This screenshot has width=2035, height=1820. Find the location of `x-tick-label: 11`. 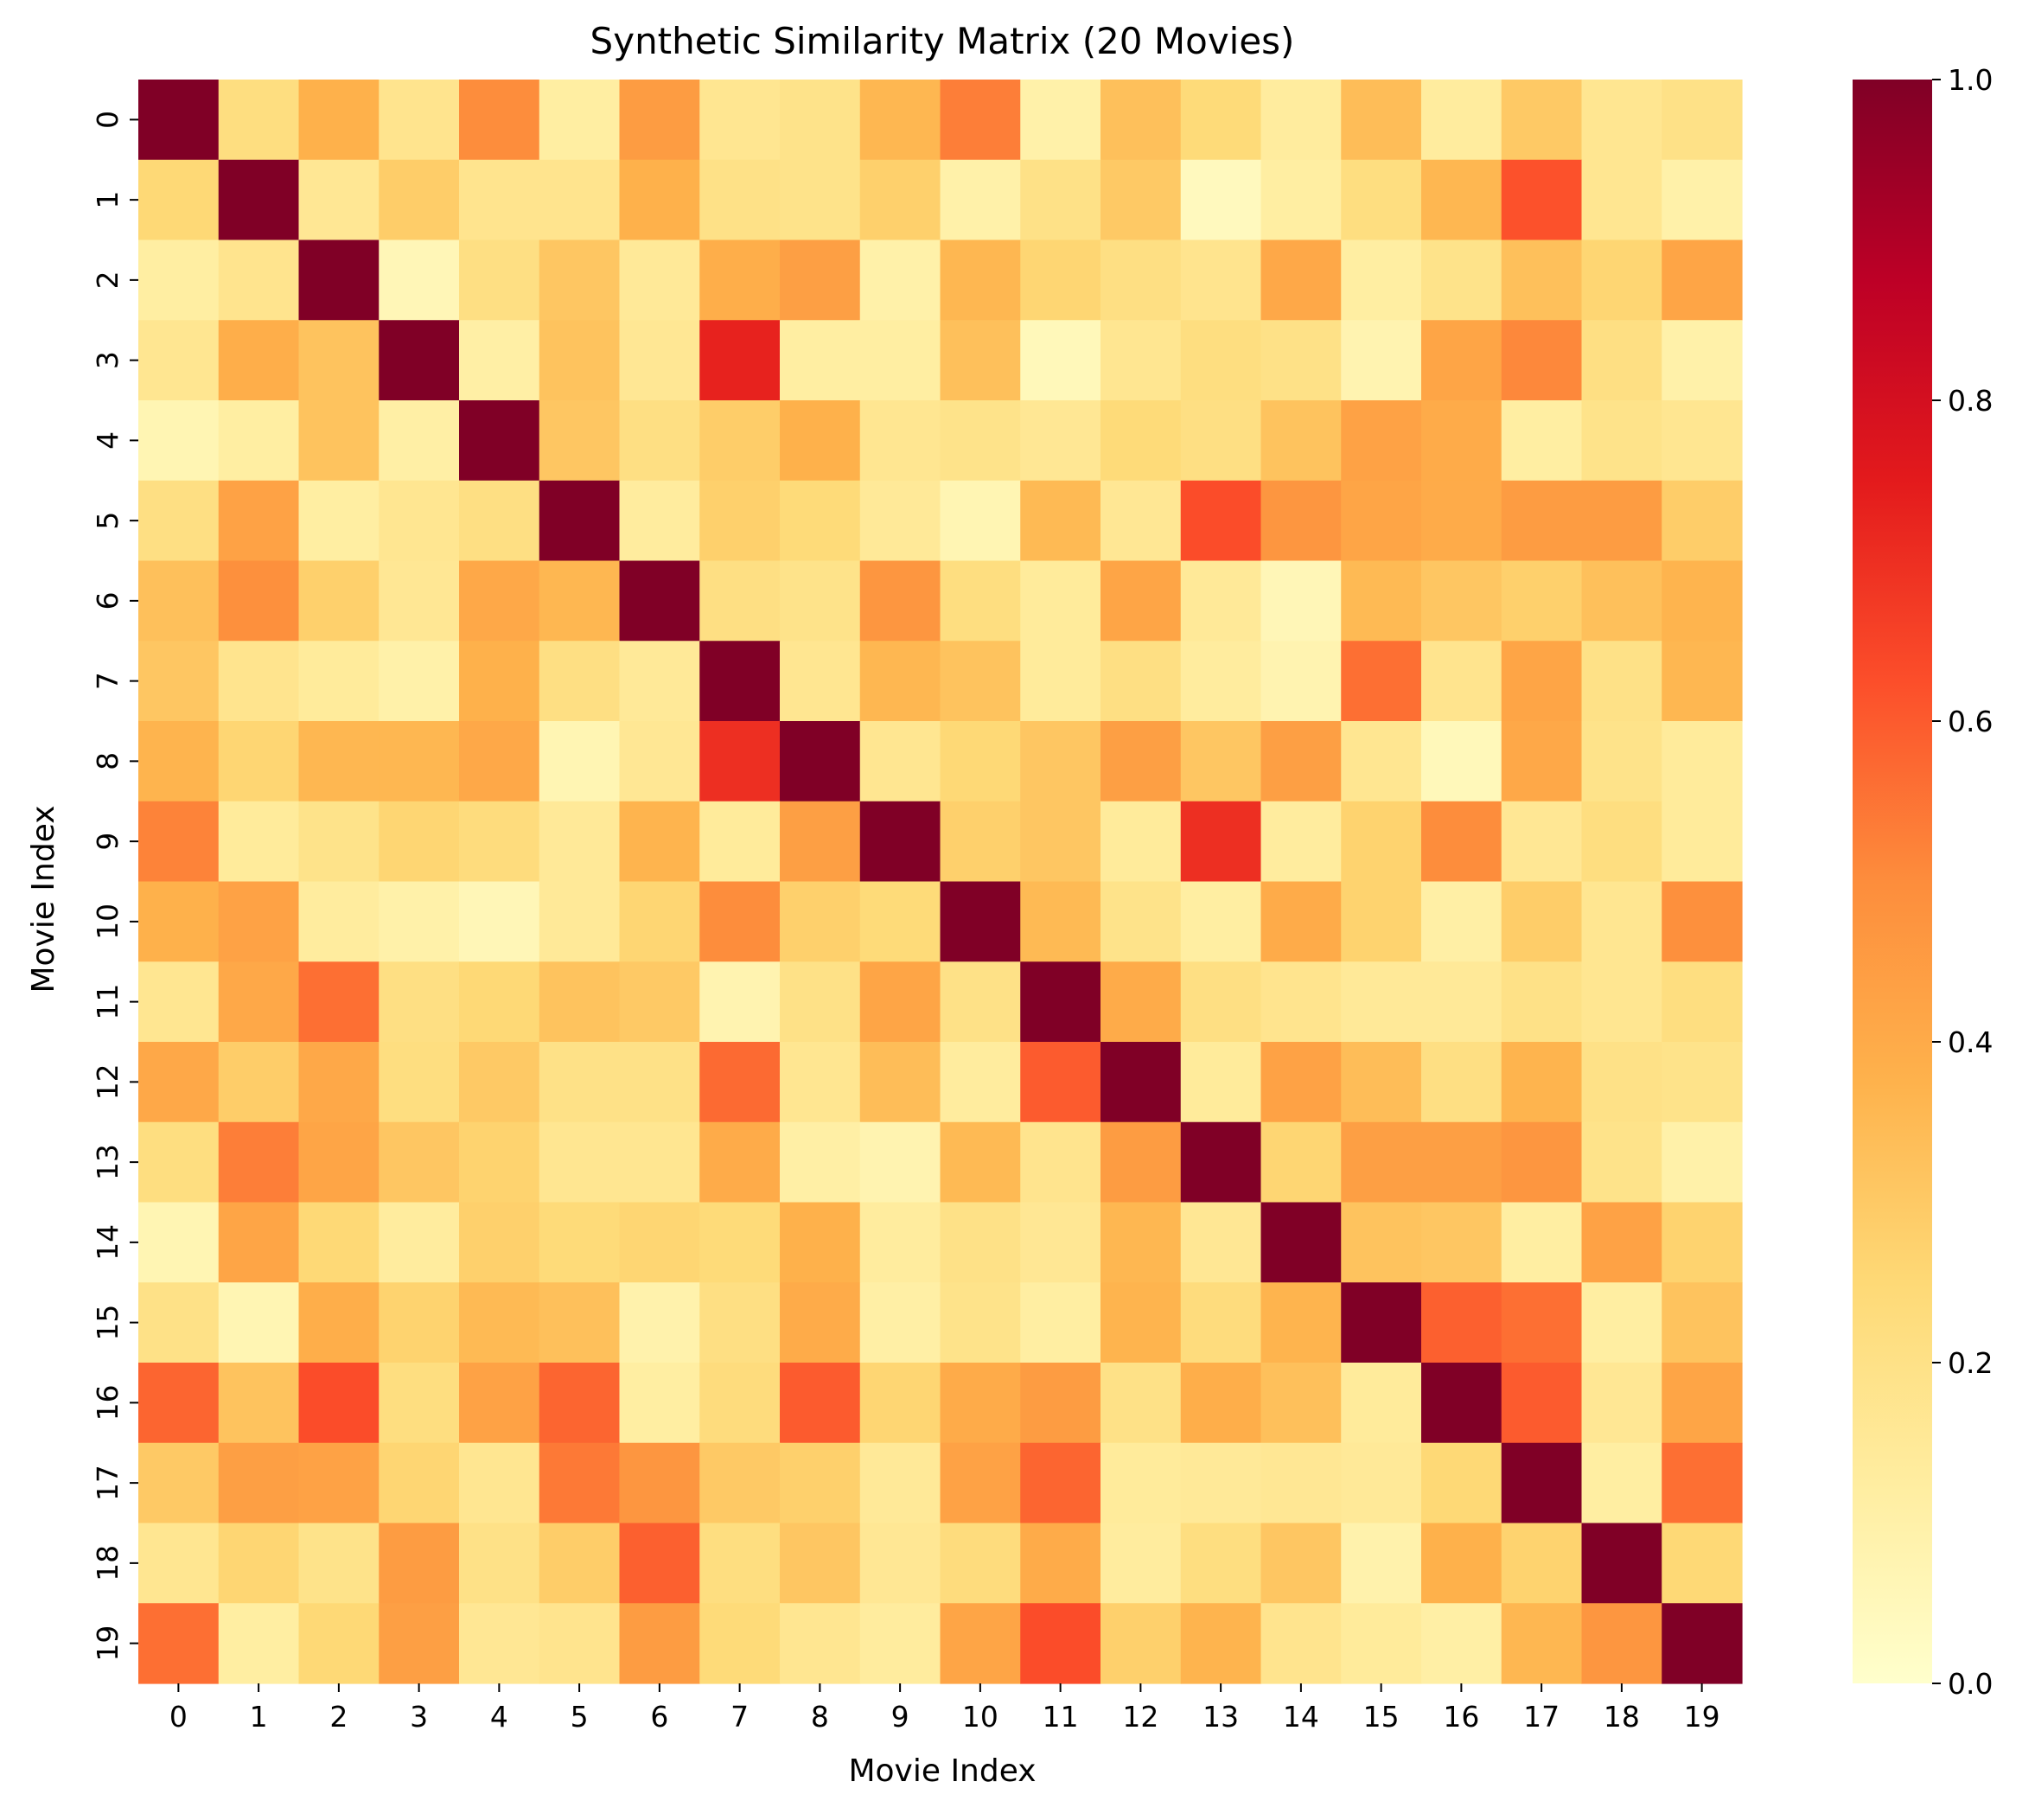

x-tick-label: 11 is located at coordinates (1061, 1717).